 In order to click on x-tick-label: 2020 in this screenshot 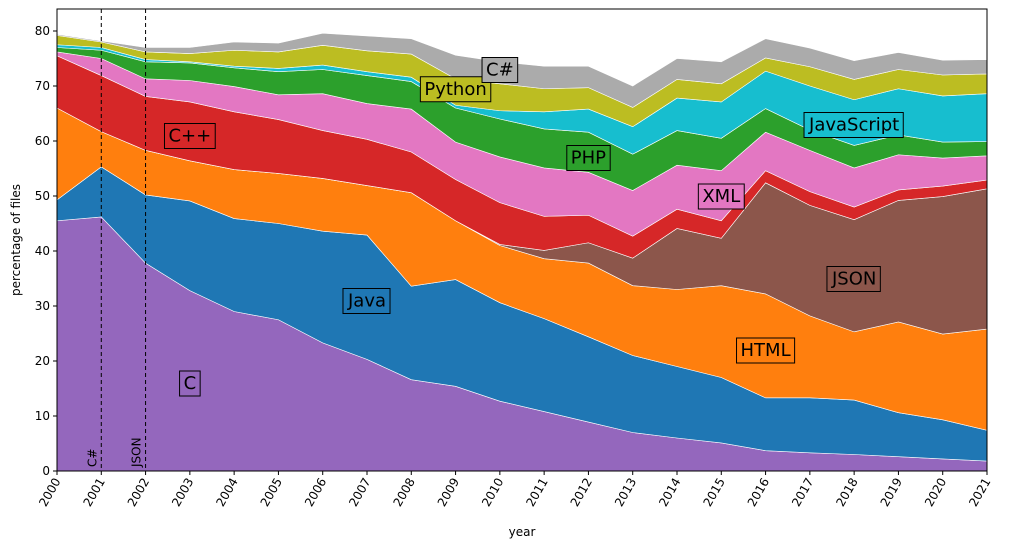, I will do `click(935, 492)`.